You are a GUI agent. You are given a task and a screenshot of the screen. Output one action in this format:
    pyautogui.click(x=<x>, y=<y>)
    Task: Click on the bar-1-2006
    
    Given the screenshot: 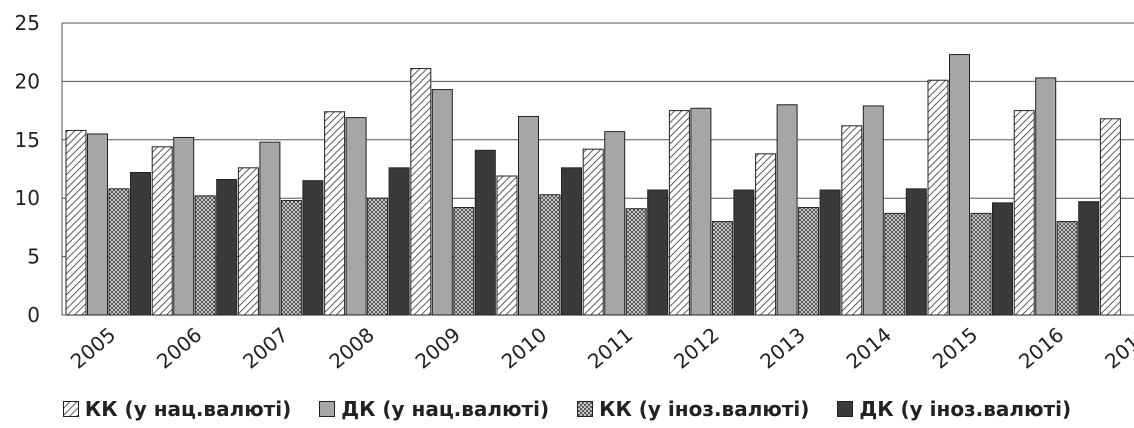 What is the action you would take?
    pyautogui.click(x=162, y=231)
    